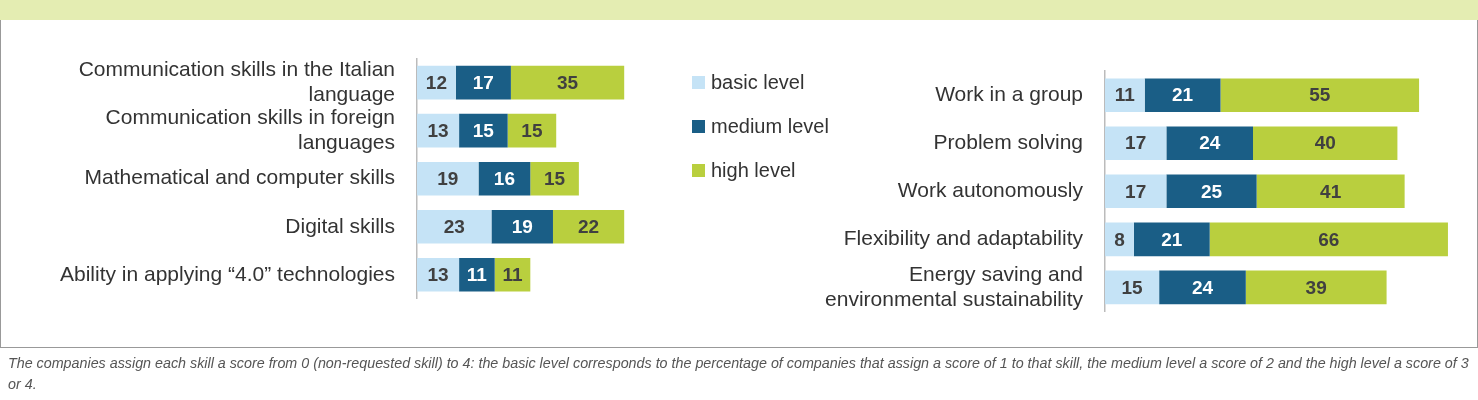 The image size is (1478, 400). Describe the element at coordinates (250, 129) in the screenshot. I see `y-tick-label: Communication skills in foreign languages` at that location.